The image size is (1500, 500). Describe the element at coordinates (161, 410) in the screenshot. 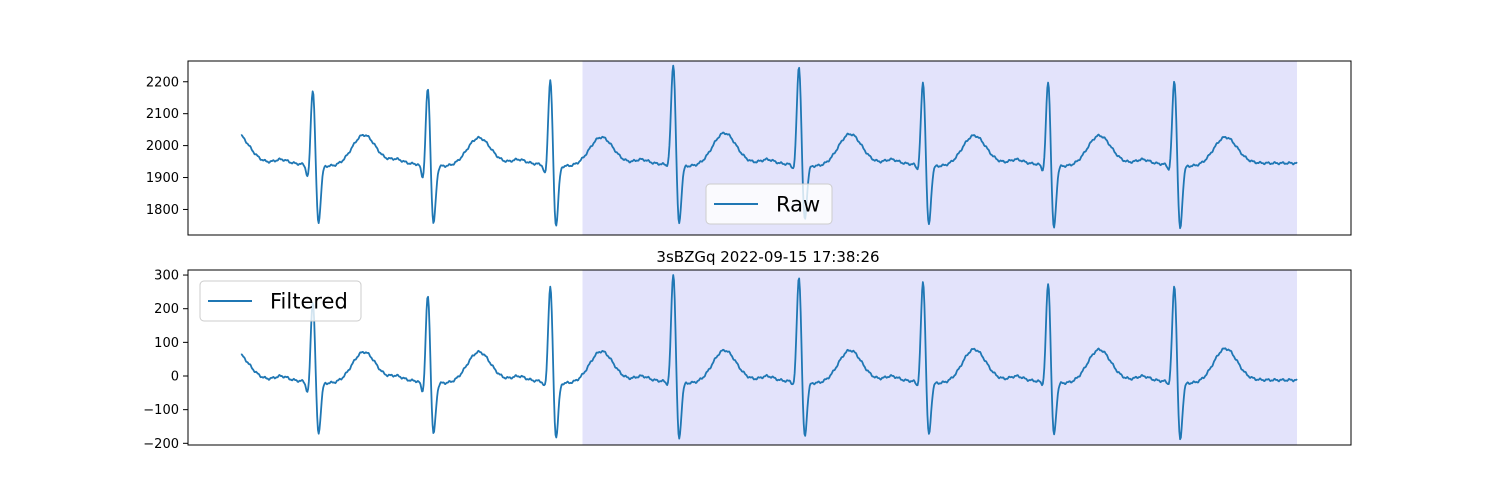

I see `y-tick-label: −100` at that location.